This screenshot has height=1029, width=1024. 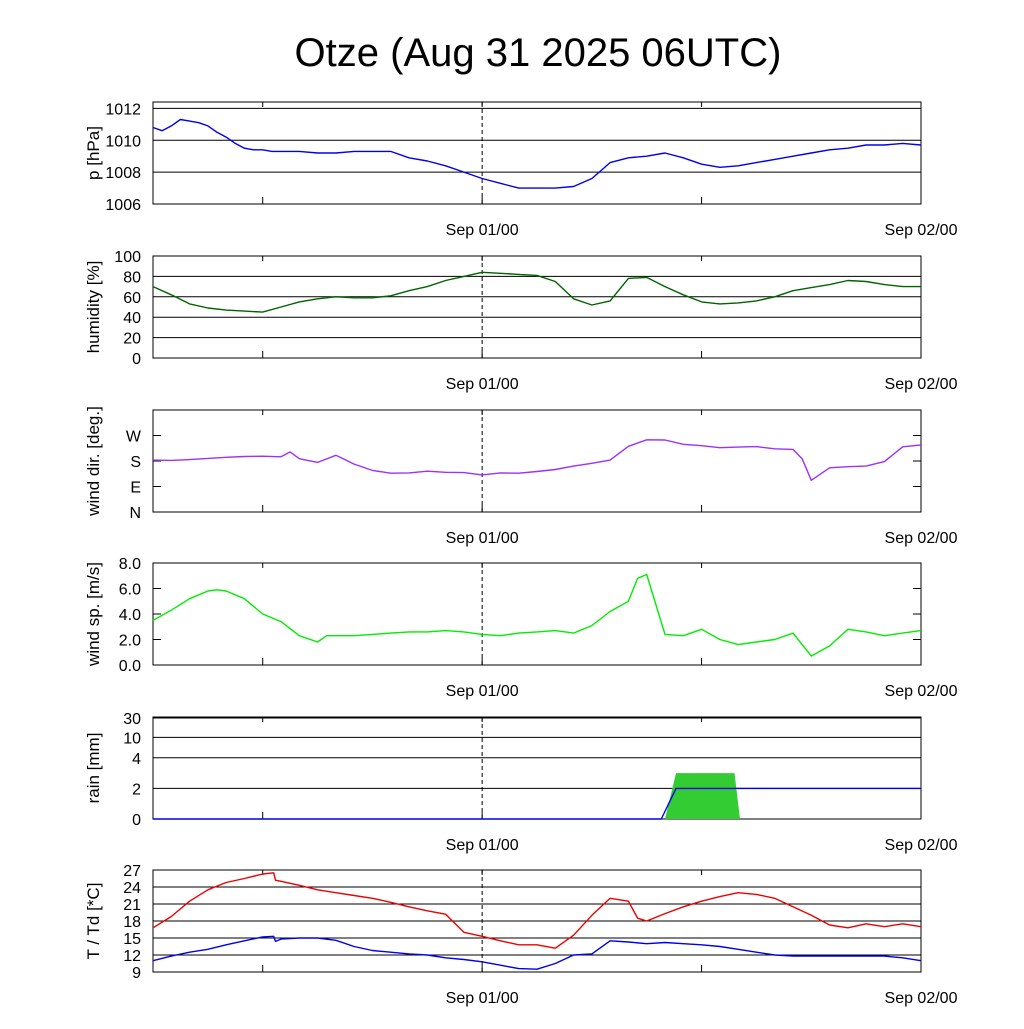 I want to click on pressure-frame, so click(x=537, y=153).